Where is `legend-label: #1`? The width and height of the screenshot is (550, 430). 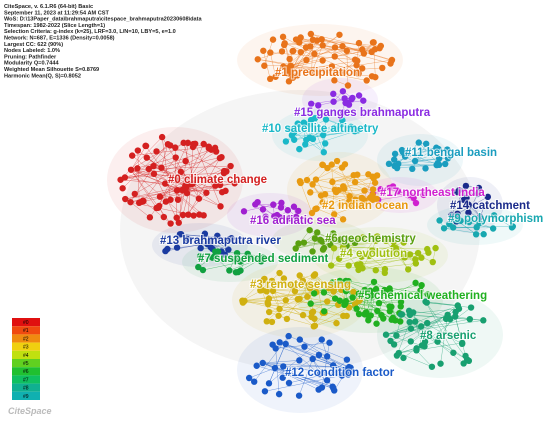 legend-label: #1 is located at coordinates (26, 331).